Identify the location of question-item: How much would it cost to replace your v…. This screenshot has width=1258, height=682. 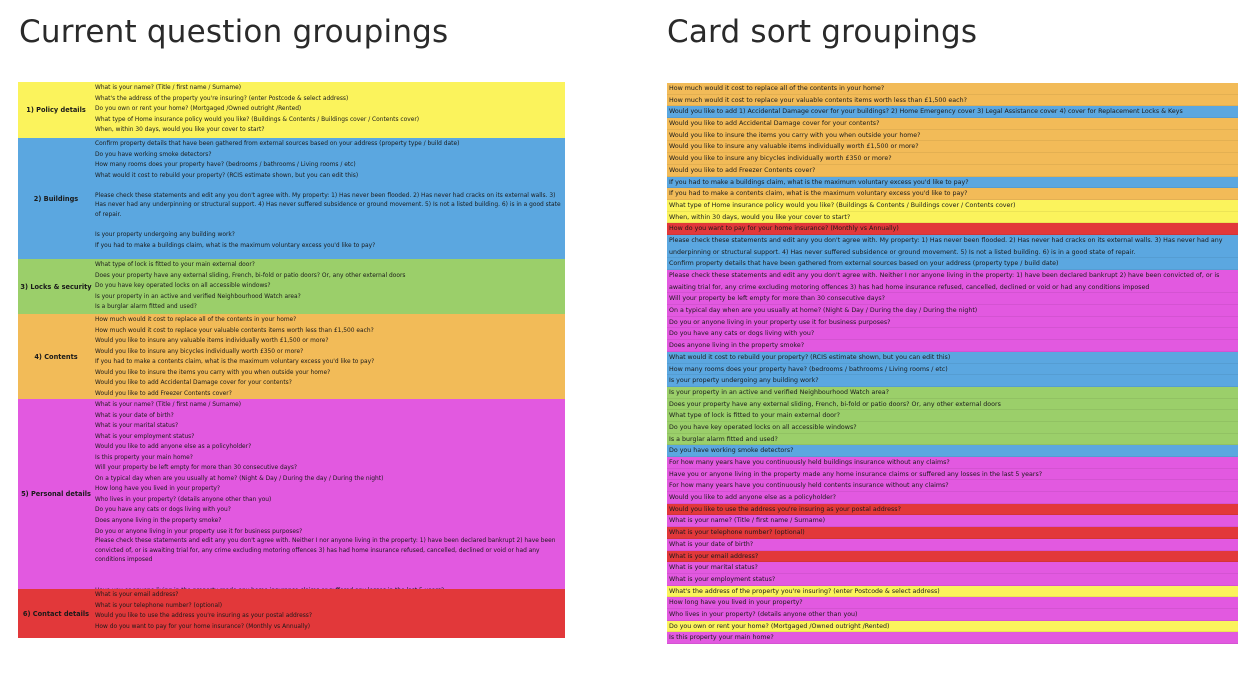
(234, 330).